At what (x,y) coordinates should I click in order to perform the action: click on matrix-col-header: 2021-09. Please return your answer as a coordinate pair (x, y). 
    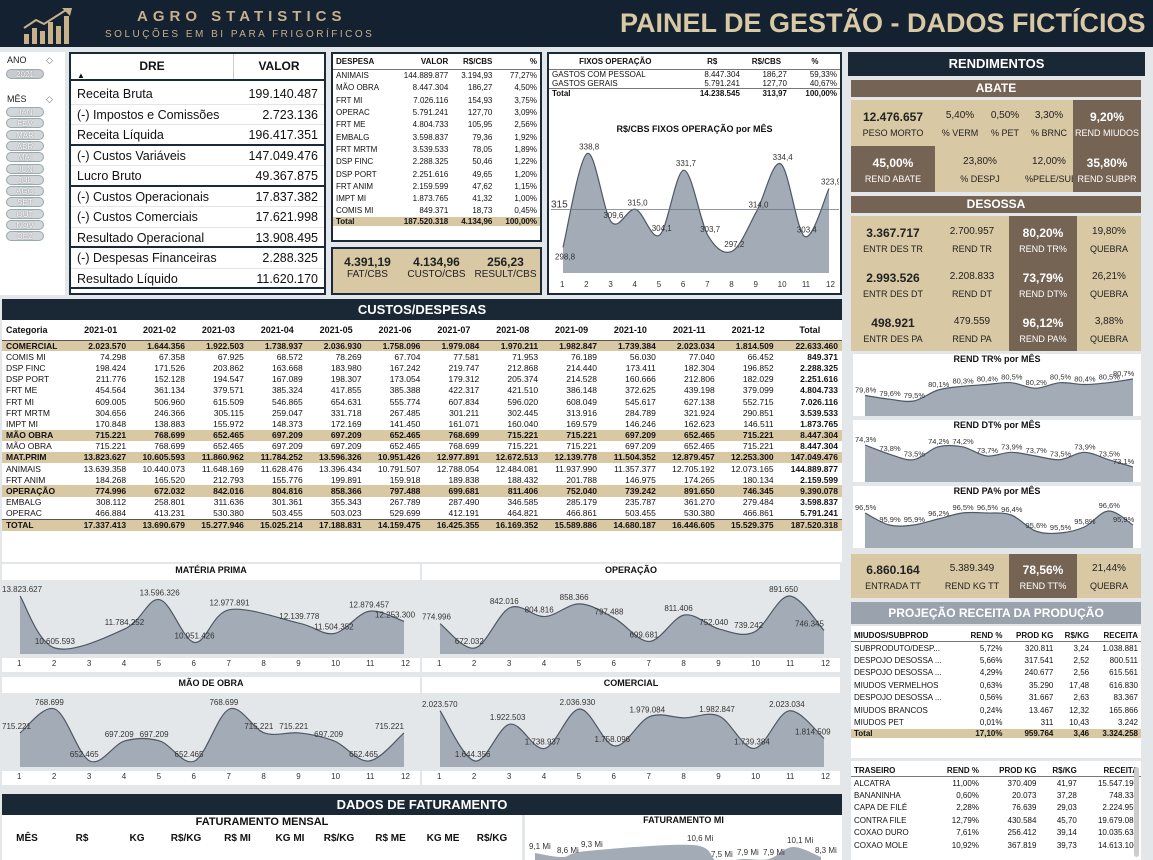
    Looking at the image, I should click on (572, 329).